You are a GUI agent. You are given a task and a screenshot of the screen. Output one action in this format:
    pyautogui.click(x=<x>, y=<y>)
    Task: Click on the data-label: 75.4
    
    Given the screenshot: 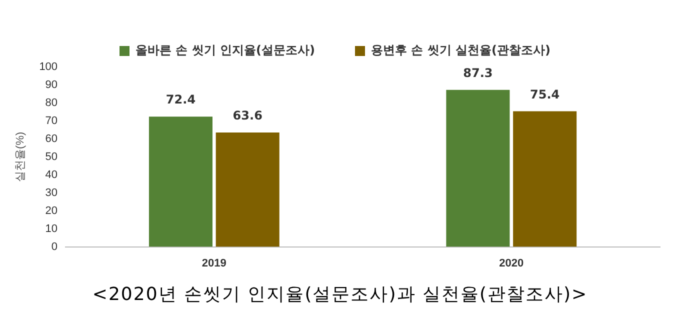 What is the action you would take?
    pyautogui.click(x=545, y=94)
    